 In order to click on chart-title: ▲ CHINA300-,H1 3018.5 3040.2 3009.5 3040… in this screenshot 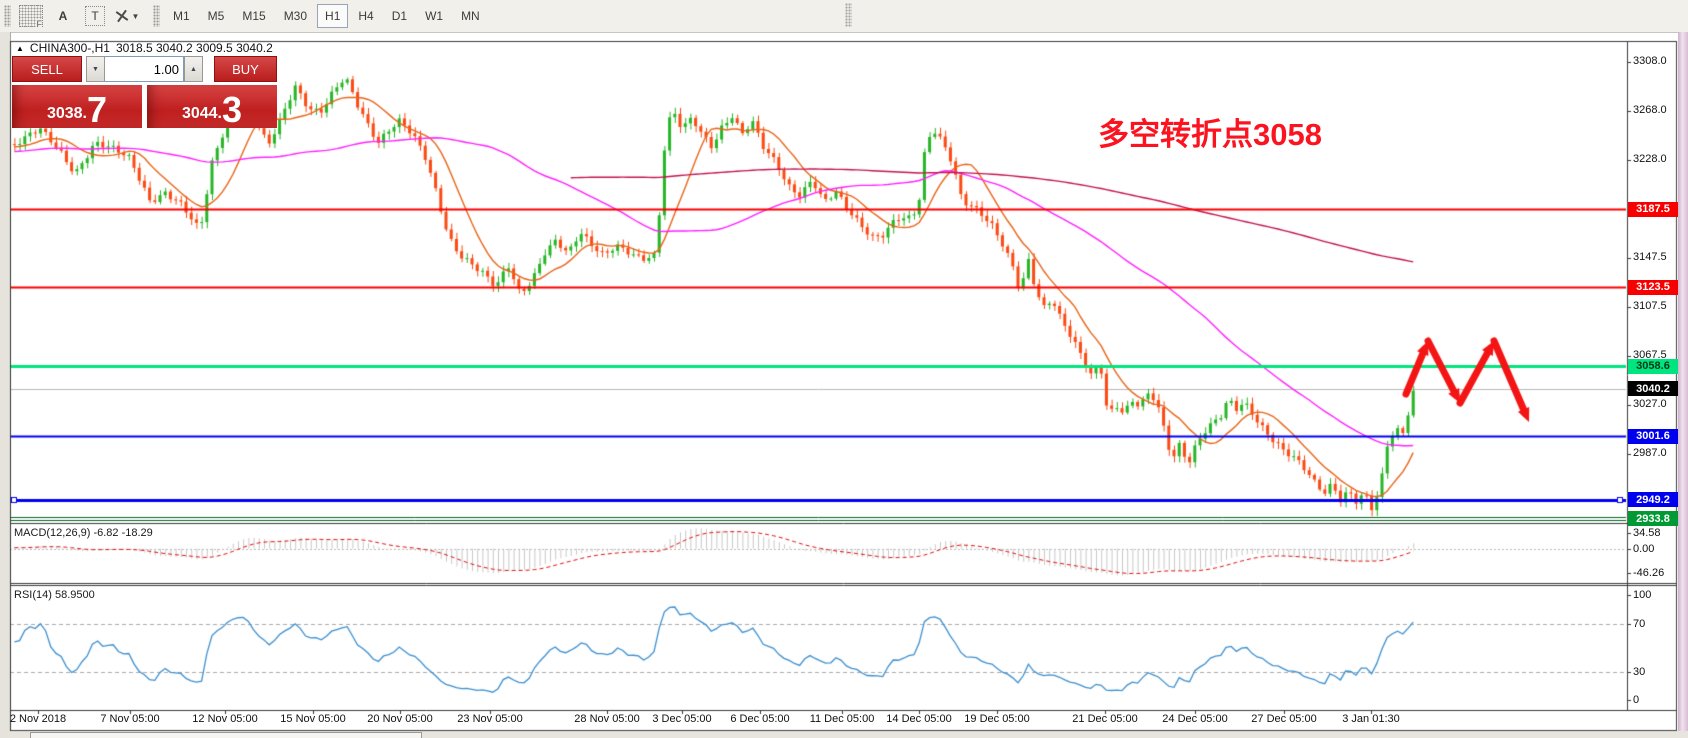, I will do `click(144, 48)`.